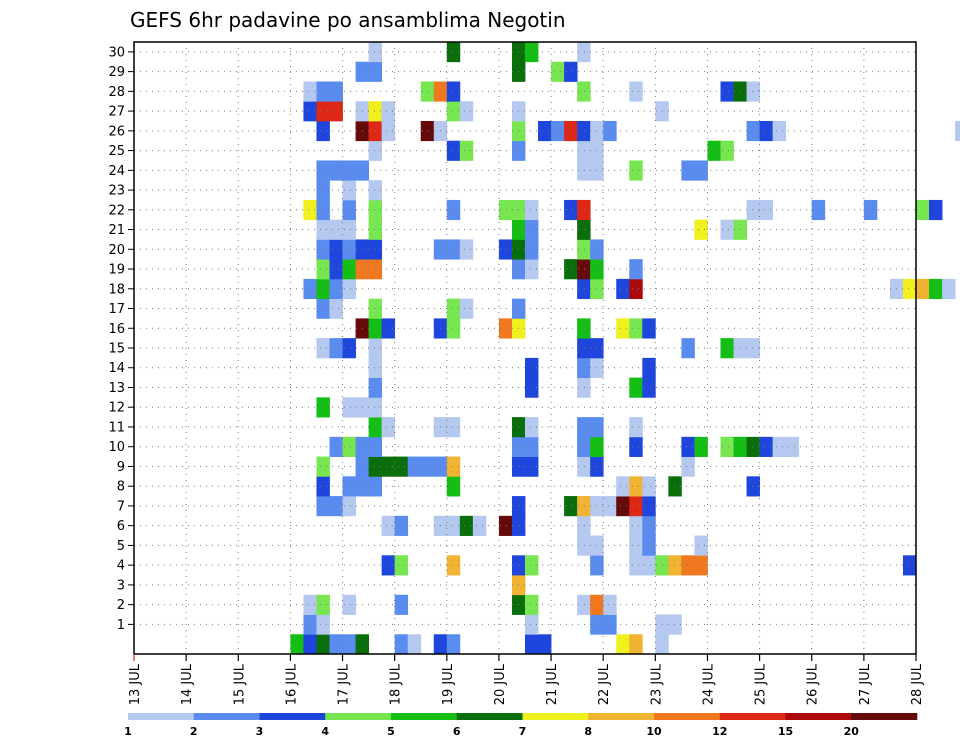 This screenshot has width=960, height=742. Describe the element at coordinates (349, 348) in the screenshot. I see `cell-m15-t16` at that location.